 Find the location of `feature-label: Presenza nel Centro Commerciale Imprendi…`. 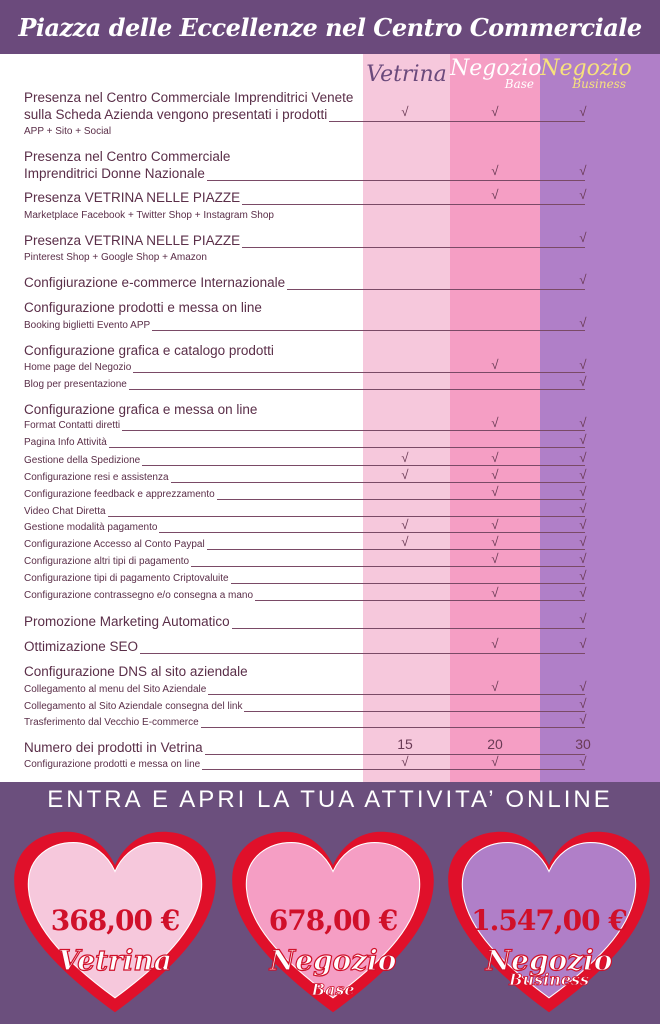

feature-label: Presenza nel Centro Commerciale Imprendi… is located at coordinates (189, 97).